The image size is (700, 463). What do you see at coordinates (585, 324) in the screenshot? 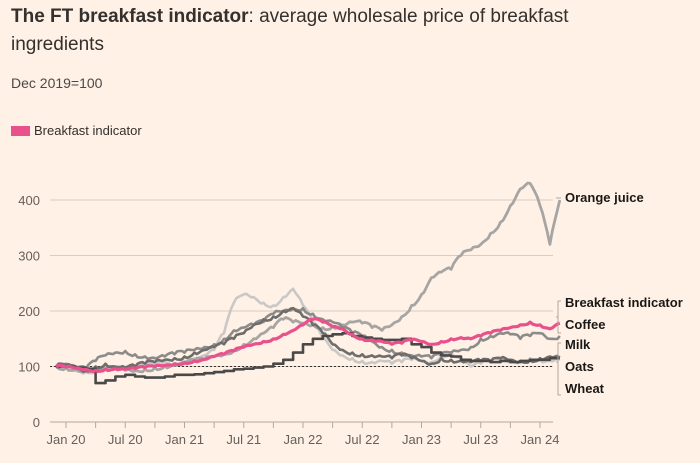
I see `end-label-coffee: Coffee` at bounding box center [585, 324].